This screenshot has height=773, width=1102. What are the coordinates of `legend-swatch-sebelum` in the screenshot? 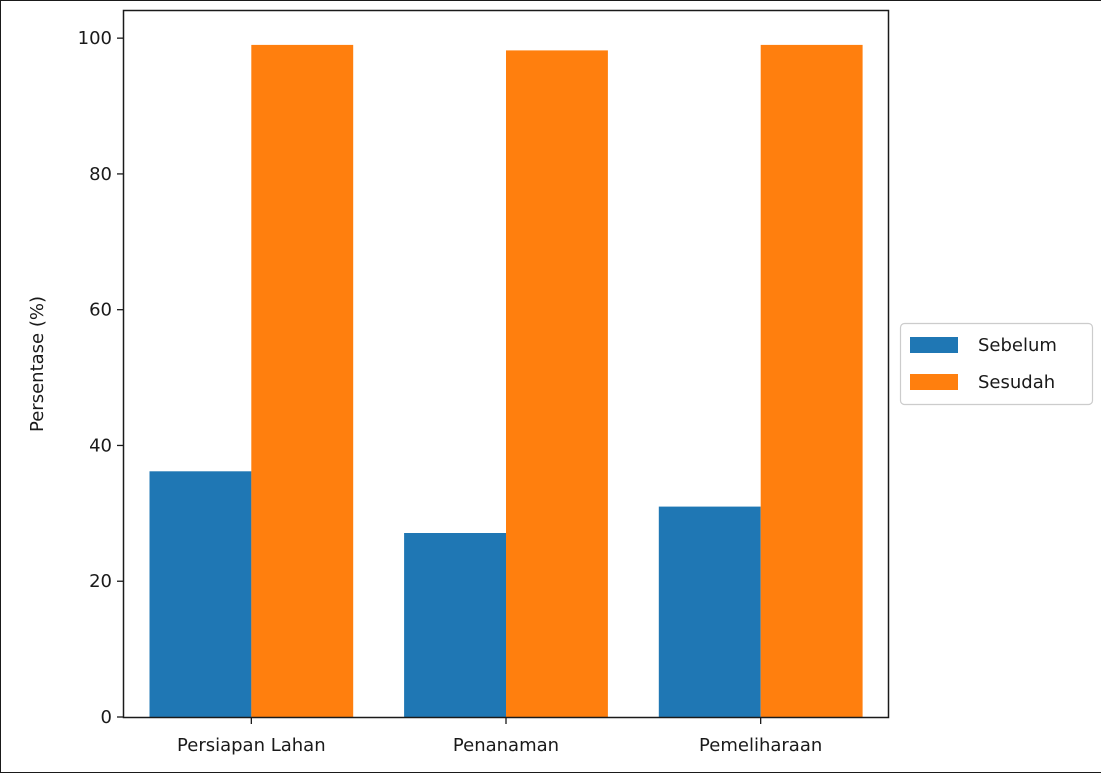 It's located at (934, 345).